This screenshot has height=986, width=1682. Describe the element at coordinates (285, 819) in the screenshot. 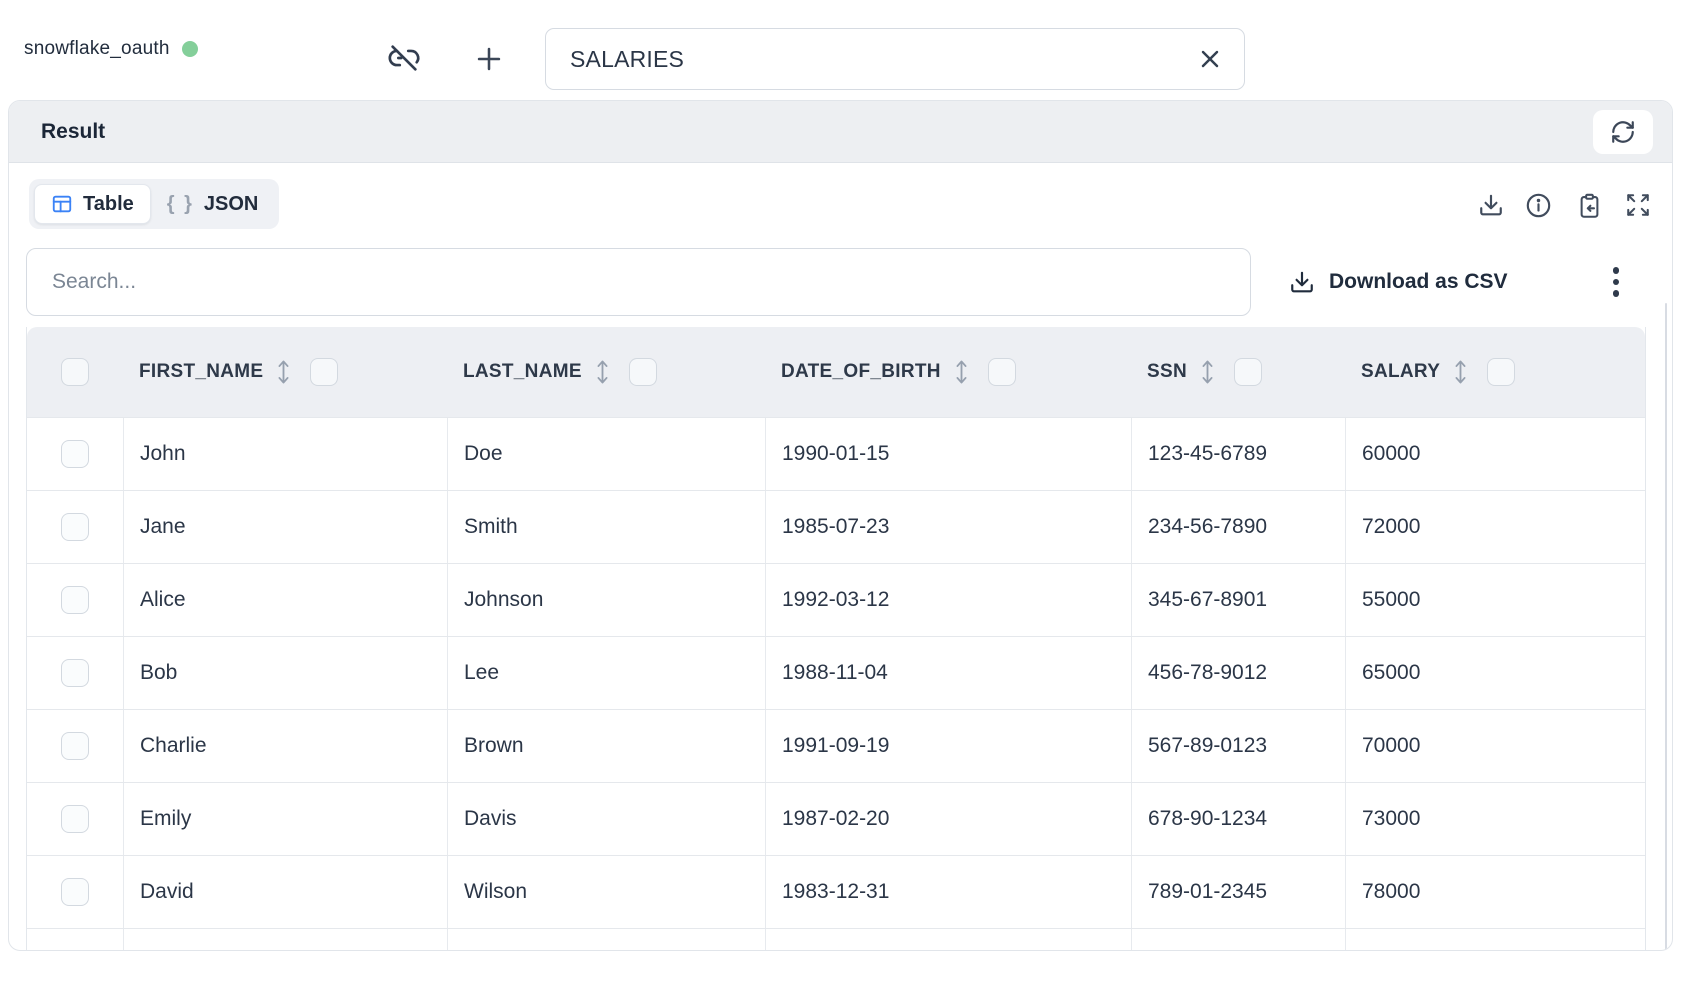

I see `cell-first-name: Emily` at that location.